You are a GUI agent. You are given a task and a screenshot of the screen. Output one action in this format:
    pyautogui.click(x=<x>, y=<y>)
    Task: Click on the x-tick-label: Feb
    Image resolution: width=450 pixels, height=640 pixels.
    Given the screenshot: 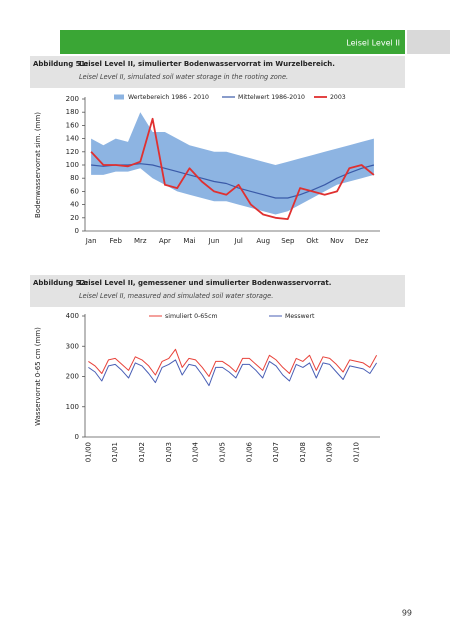 What is the action you would take?
    pyautogui.click(x=116, y=241)
    